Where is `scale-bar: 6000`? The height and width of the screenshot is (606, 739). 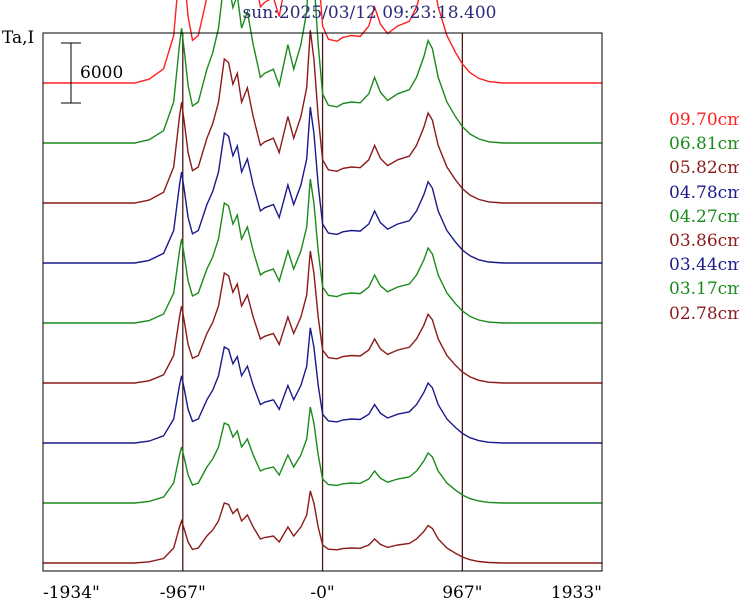 scale-bar: 6000 is located at coordinates (92, 73).